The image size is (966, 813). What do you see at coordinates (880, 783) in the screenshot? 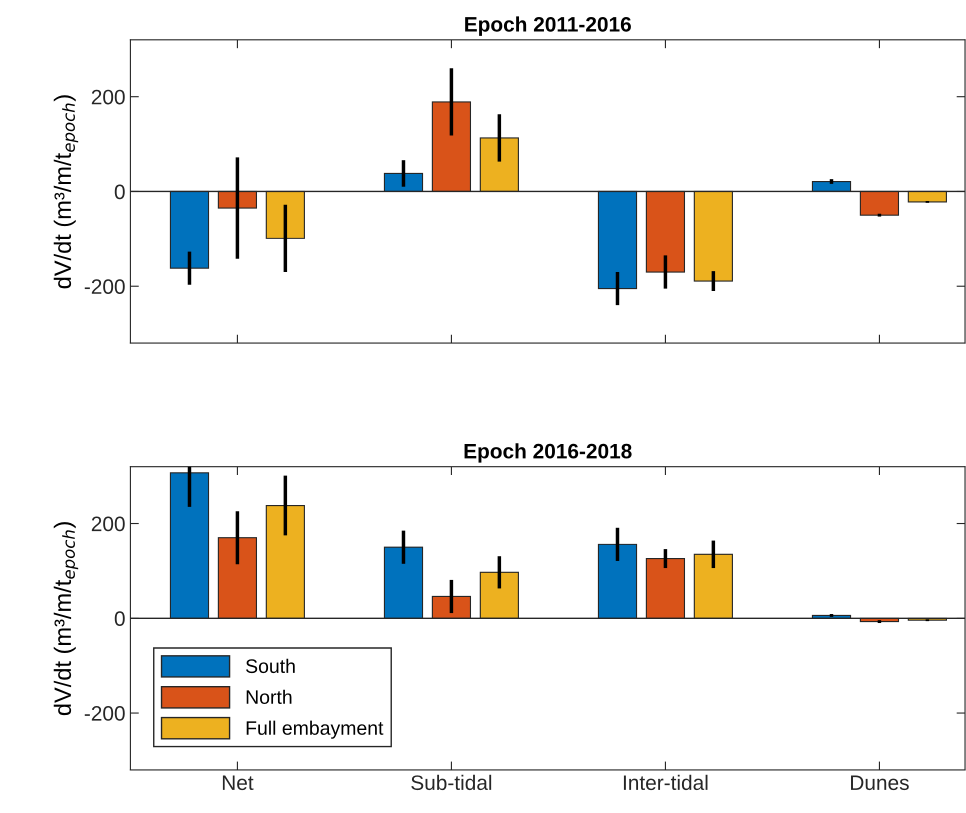
I see `x-tick-label: Dunes` at bounding box center [880, 783].